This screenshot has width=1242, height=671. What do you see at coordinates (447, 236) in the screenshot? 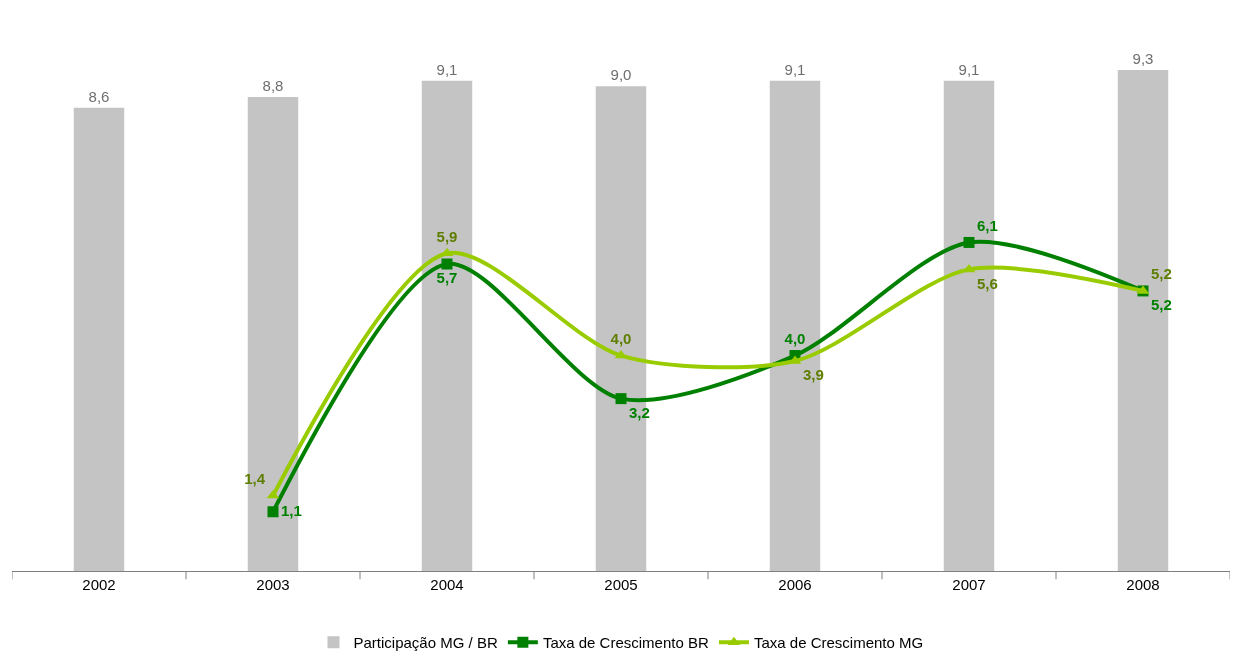
I see `data-label: 5,9` at bounding box center [447, 236].